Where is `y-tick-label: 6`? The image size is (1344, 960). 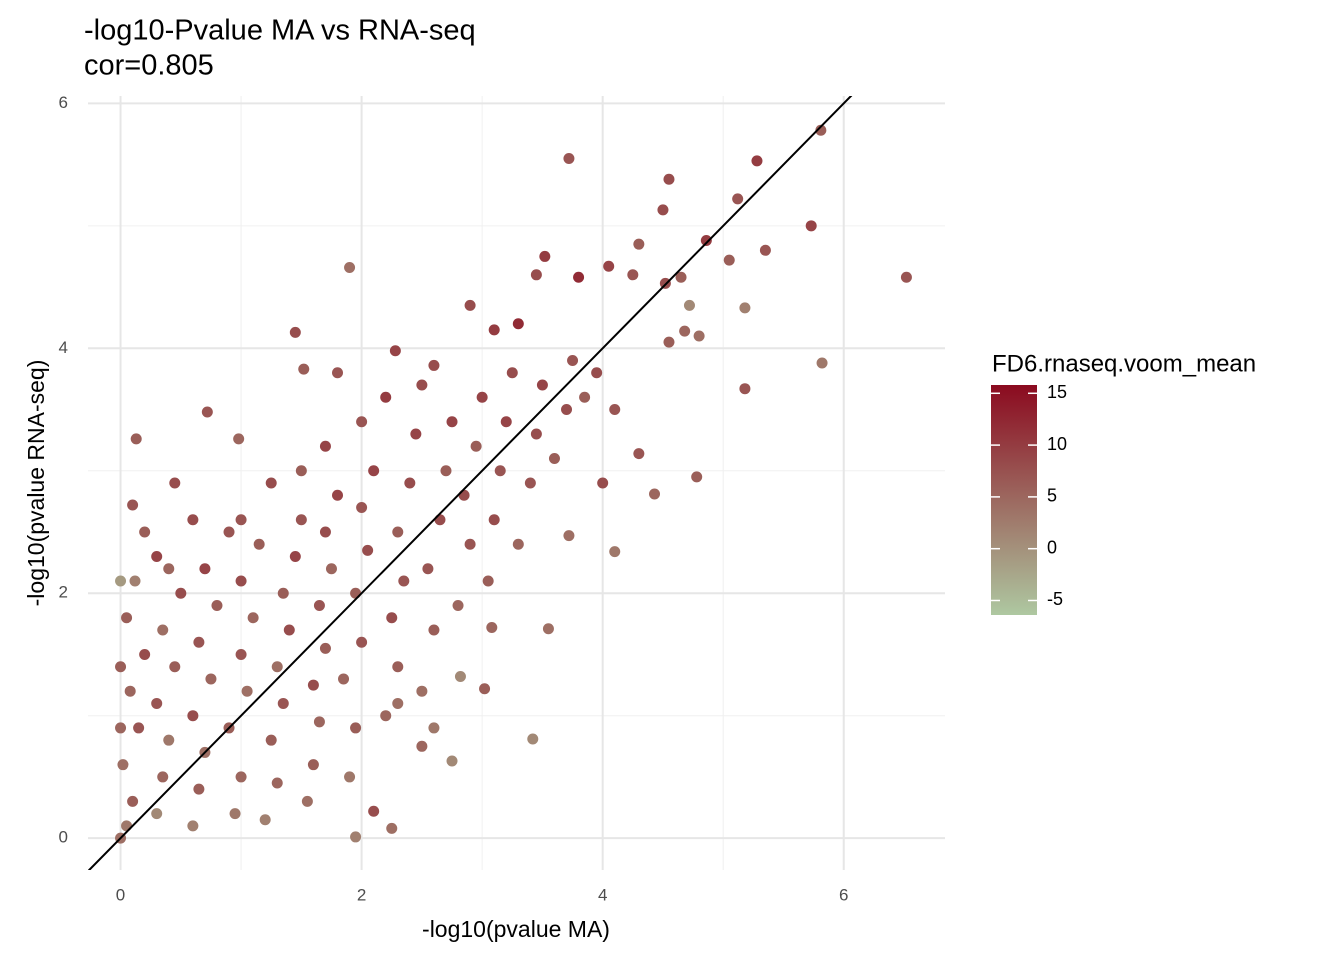 y-tick-label: 6 is located at coordinates (63, 102).